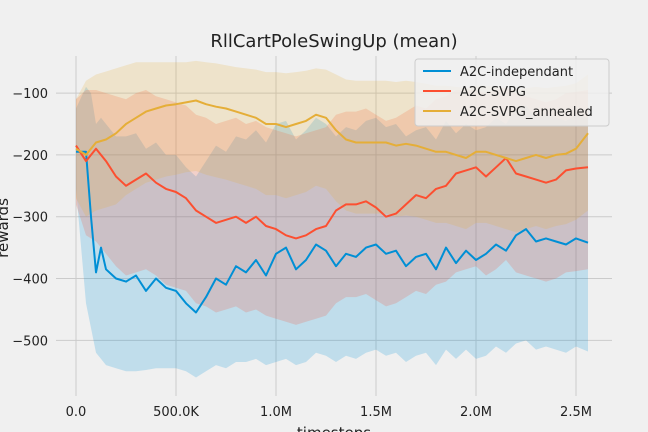 Image resolution: width=648 pixels, height=432 pixels. What do you see at coordinates (333, 41) in the screenshot?
I see `chart-title: RllCartPoleSwingUp (mean)` at bounding box center [333, 41].